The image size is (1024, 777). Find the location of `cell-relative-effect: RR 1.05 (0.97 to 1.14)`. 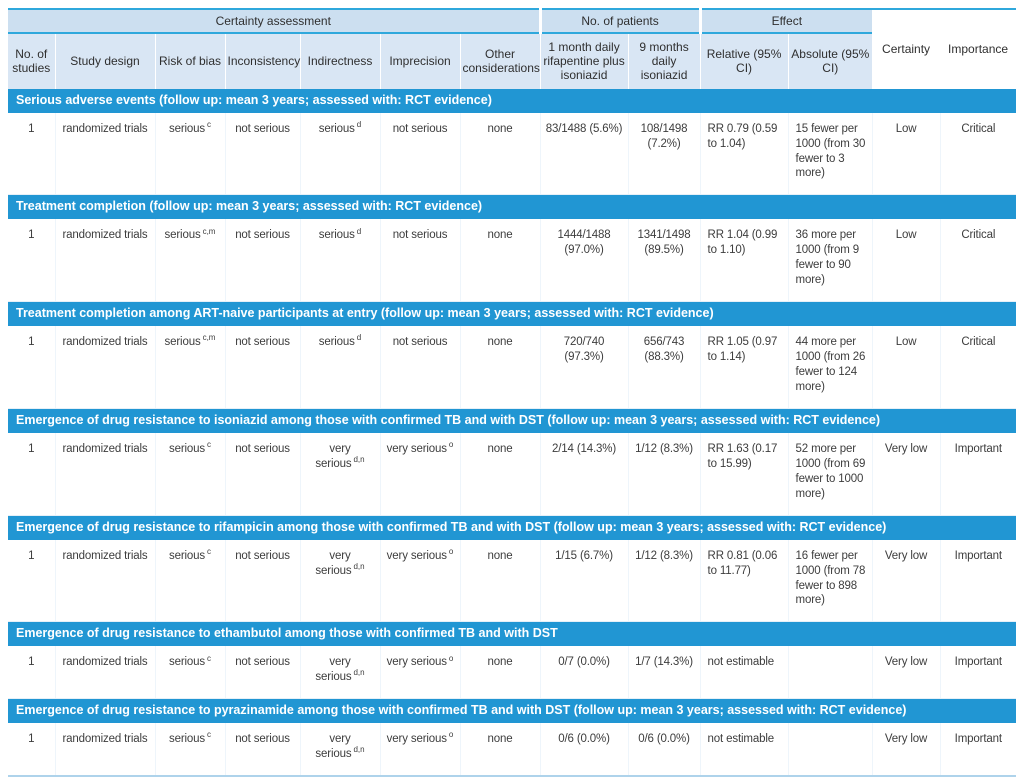

cell-relative-effect: RR 1.05 (0.97 to 1.14) is located at coordinates (744, 367).